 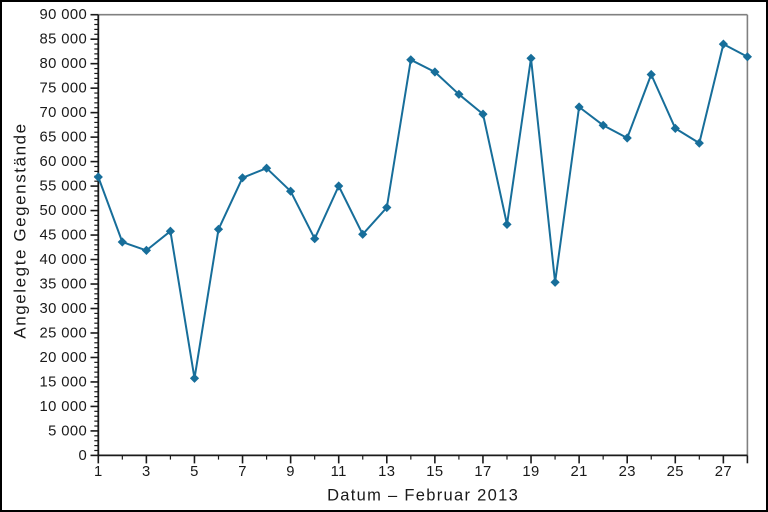 What do you see at coordinates (386, 472) in the screenshot?
I see `svg-text: 13` at bounding box center [386, 472].